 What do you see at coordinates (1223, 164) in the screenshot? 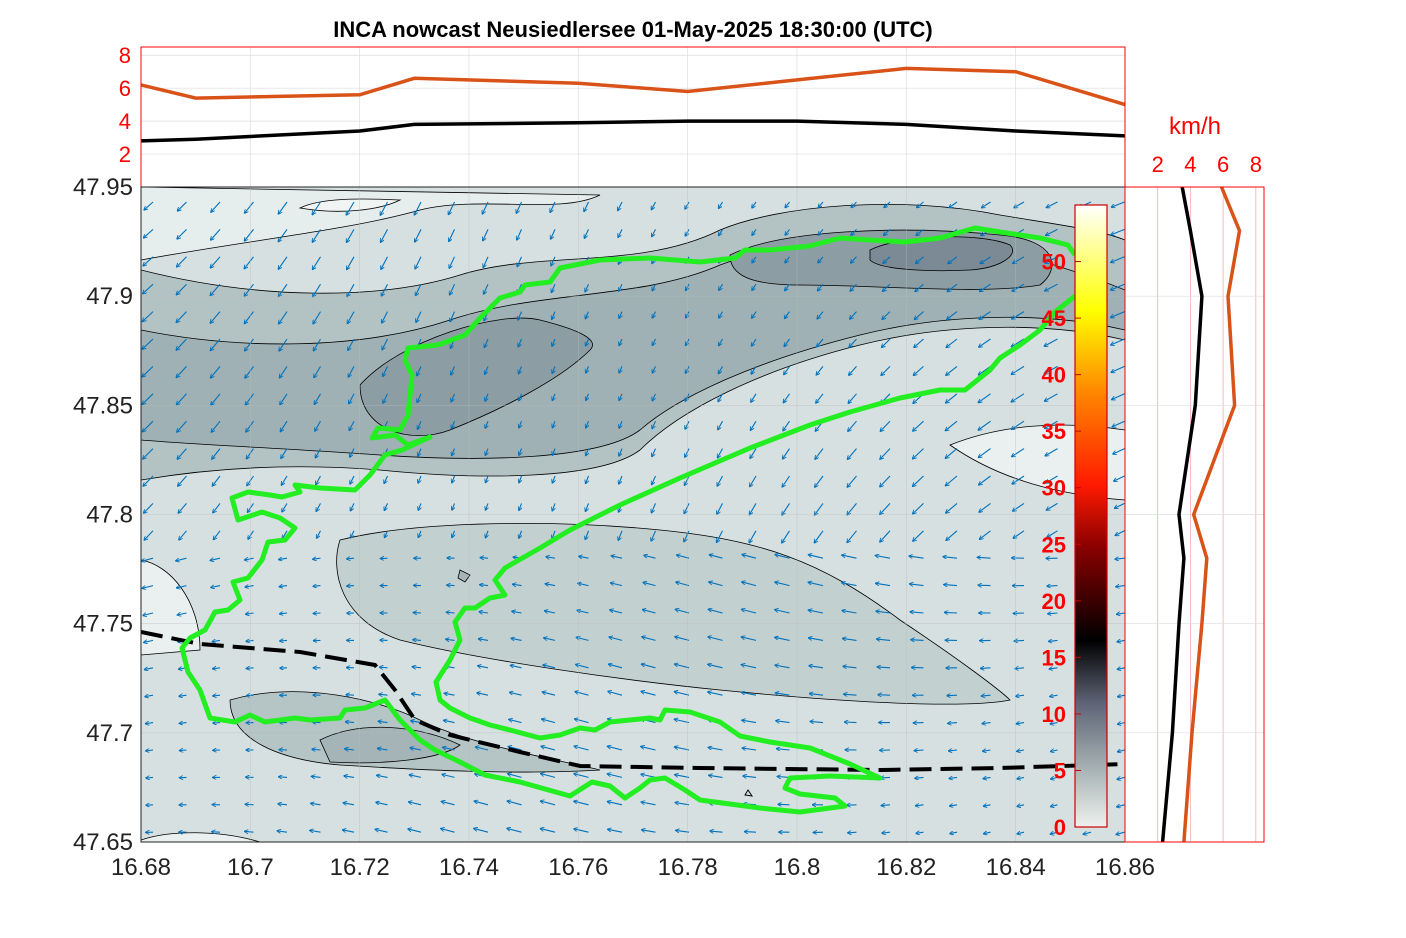
I see `right-xtick-label: 6` at bounding box center [1223, 164].